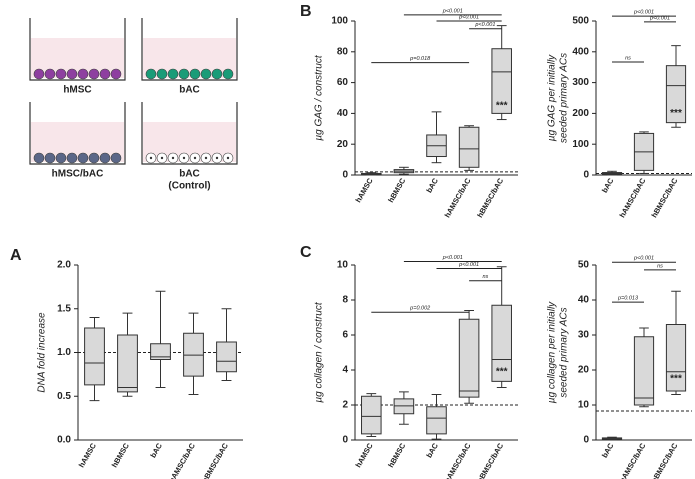  I want to click on y-axis-label: DNA fold increase, so click(42, 352).